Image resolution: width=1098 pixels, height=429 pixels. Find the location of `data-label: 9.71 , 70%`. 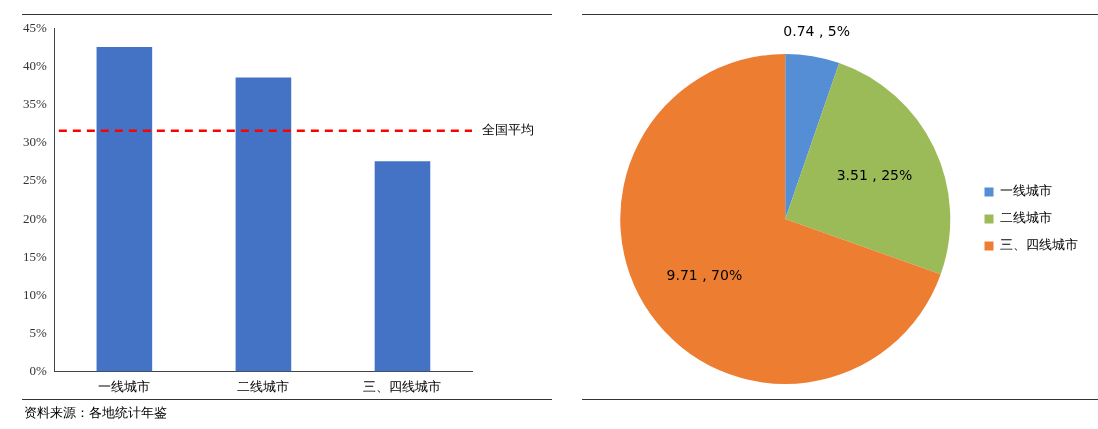

data-label: 9.71 , 70% is located at coordinates (704, 274).